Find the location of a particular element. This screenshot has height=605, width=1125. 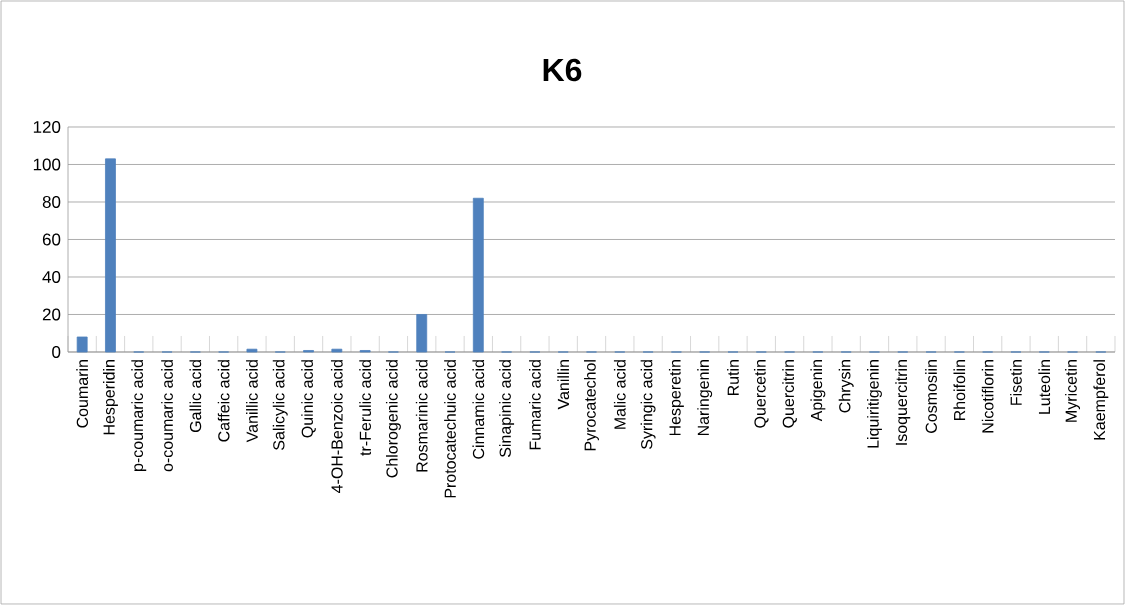

x-tick-label: Cosmosiin is located at coordinates (931, 396).